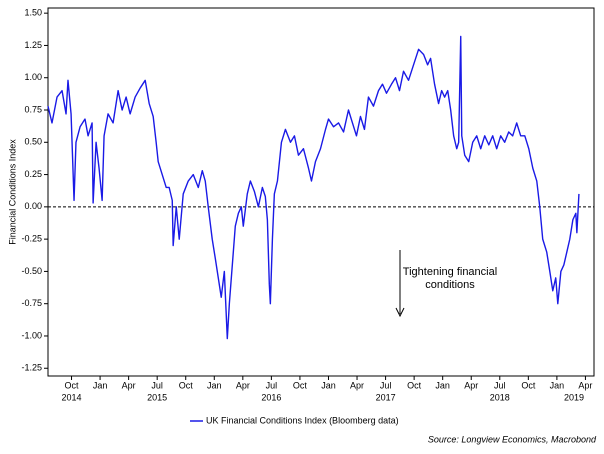 The image size is (604, 454). What do you see at coordinates (271, 397) in the screenshot?
I see `x-year-label: 2016` at bounding box center [271, 397].